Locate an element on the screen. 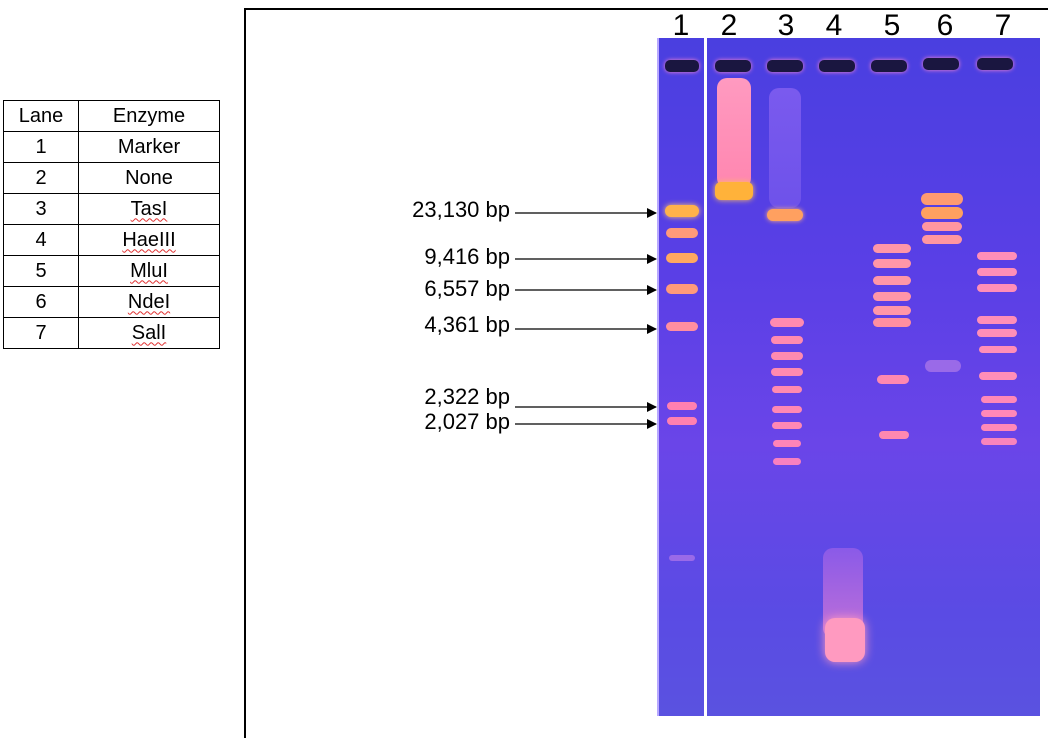 The image size is (1048, 738). smear-lane-4-bottom is located at coordinates (845, 640).